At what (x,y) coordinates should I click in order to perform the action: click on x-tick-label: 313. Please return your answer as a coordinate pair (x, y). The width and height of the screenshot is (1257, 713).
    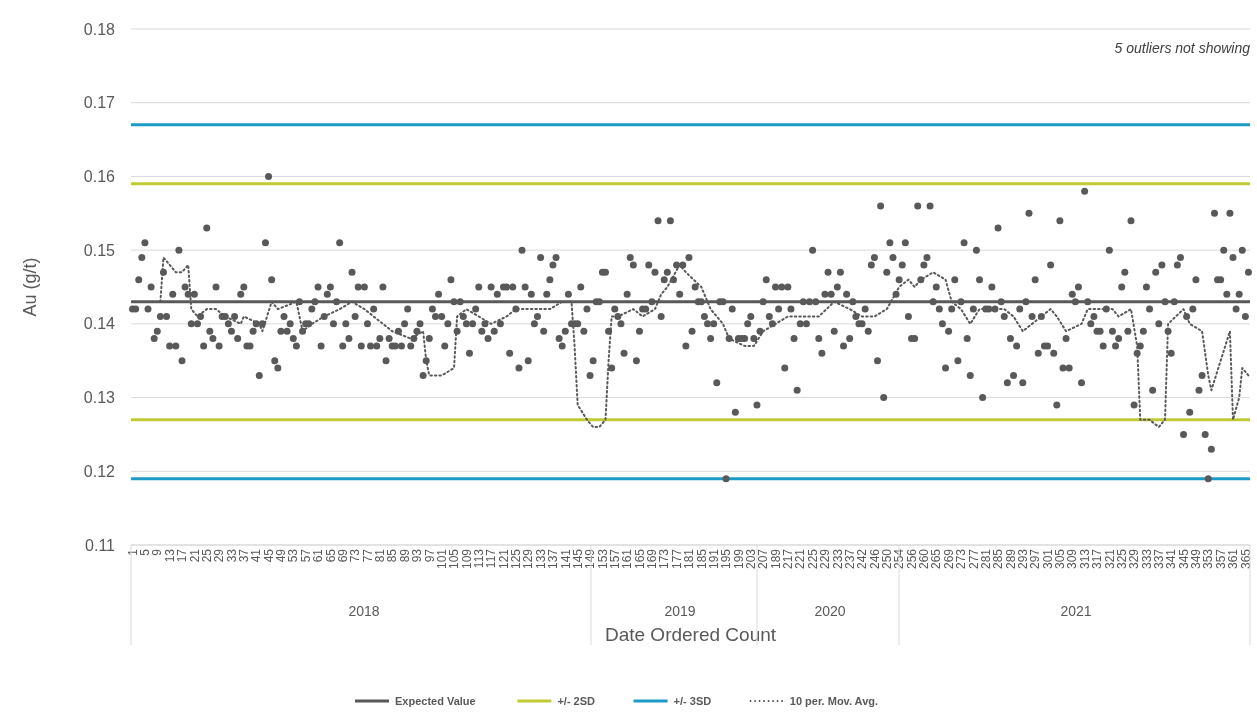
    Looking at the image, I should click on (1084, 559).